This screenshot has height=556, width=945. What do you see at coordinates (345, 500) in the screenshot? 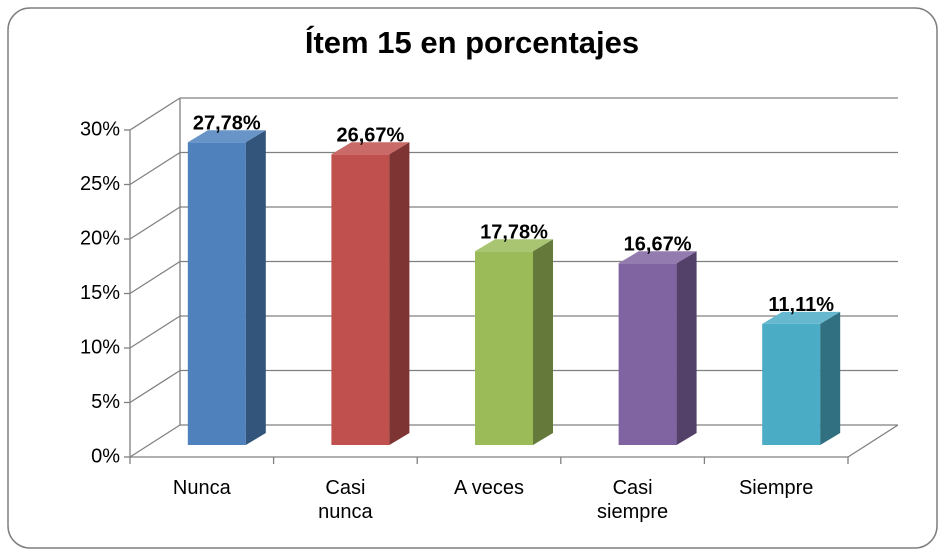
I see `x-tick-label: Casi nunca` at bounding box center [345, 500].